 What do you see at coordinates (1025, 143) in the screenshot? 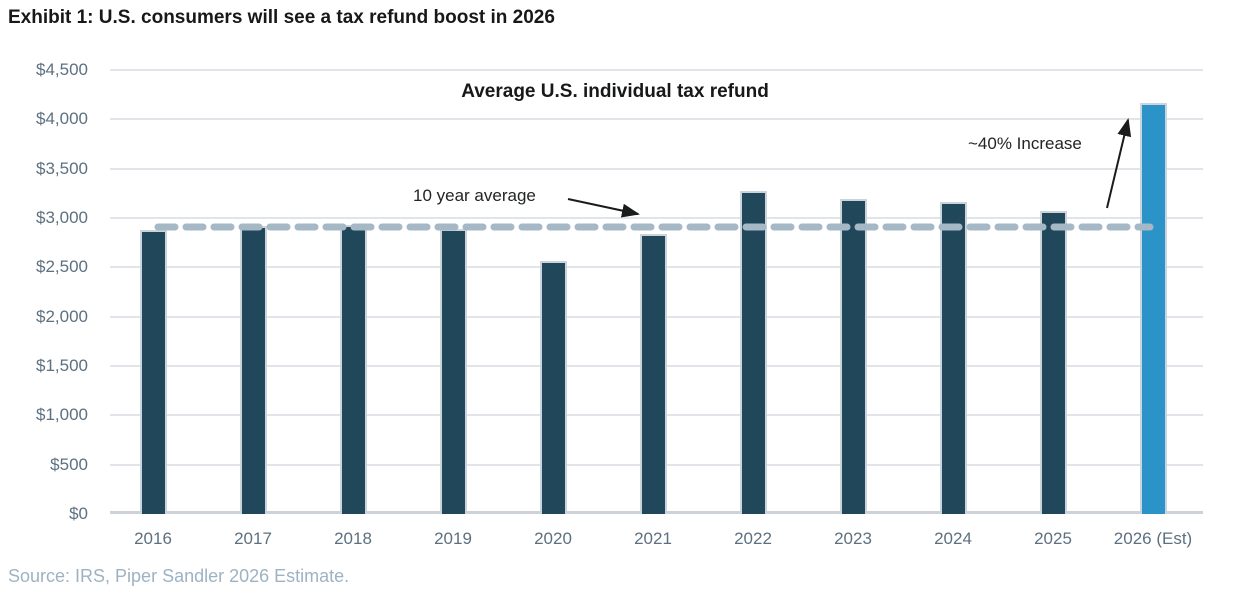
I see `increase-annotation-label: ~40% Increase` at bounding box center [1025, 143].